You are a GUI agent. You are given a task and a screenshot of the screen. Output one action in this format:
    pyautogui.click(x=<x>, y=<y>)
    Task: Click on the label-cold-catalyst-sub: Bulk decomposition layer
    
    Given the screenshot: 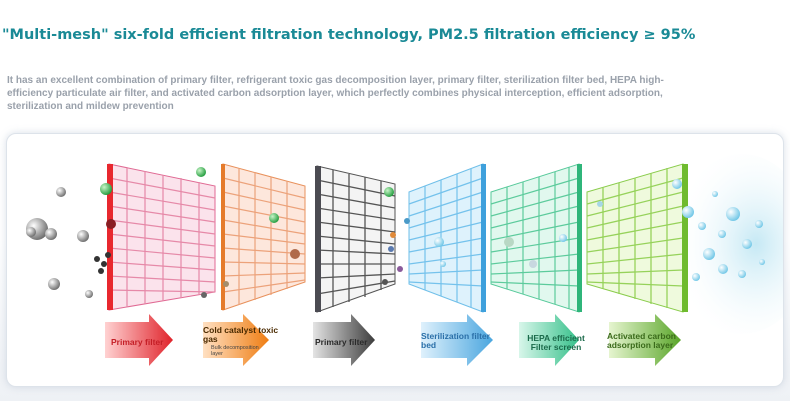 What is the action you would take?
    pyautogui.click(x=235, y=351)
    